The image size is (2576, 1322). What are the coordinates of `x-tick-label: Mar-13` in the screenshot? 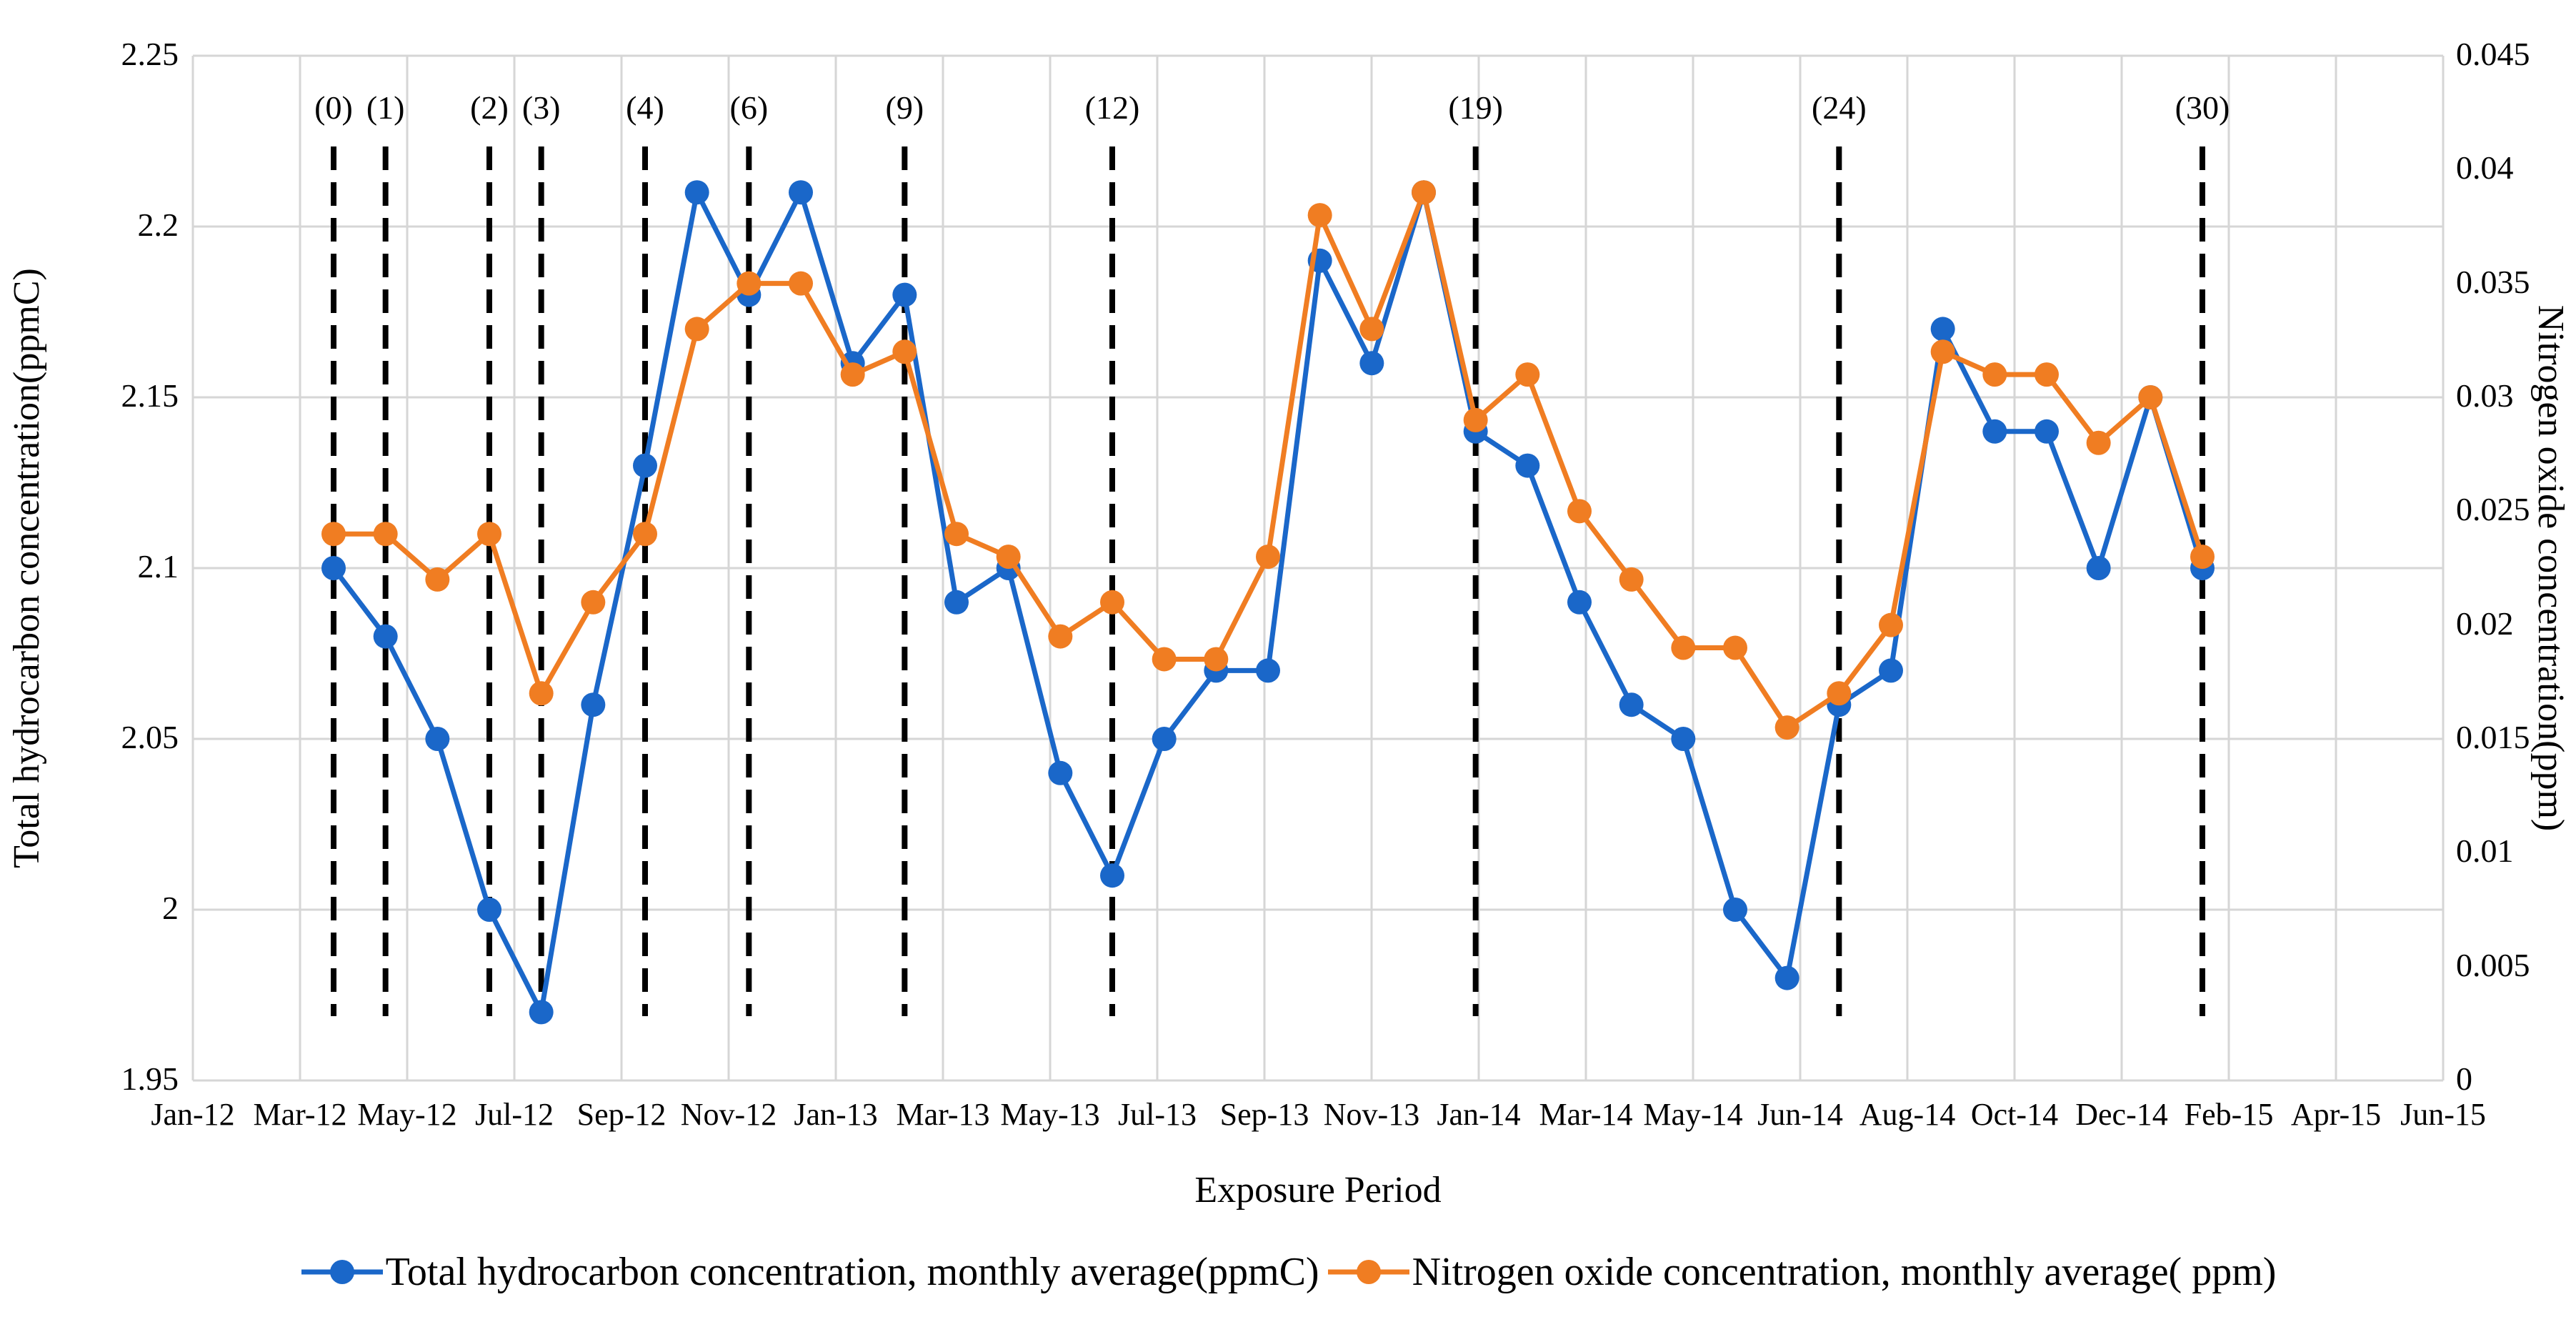 It's located at (943, 1114).